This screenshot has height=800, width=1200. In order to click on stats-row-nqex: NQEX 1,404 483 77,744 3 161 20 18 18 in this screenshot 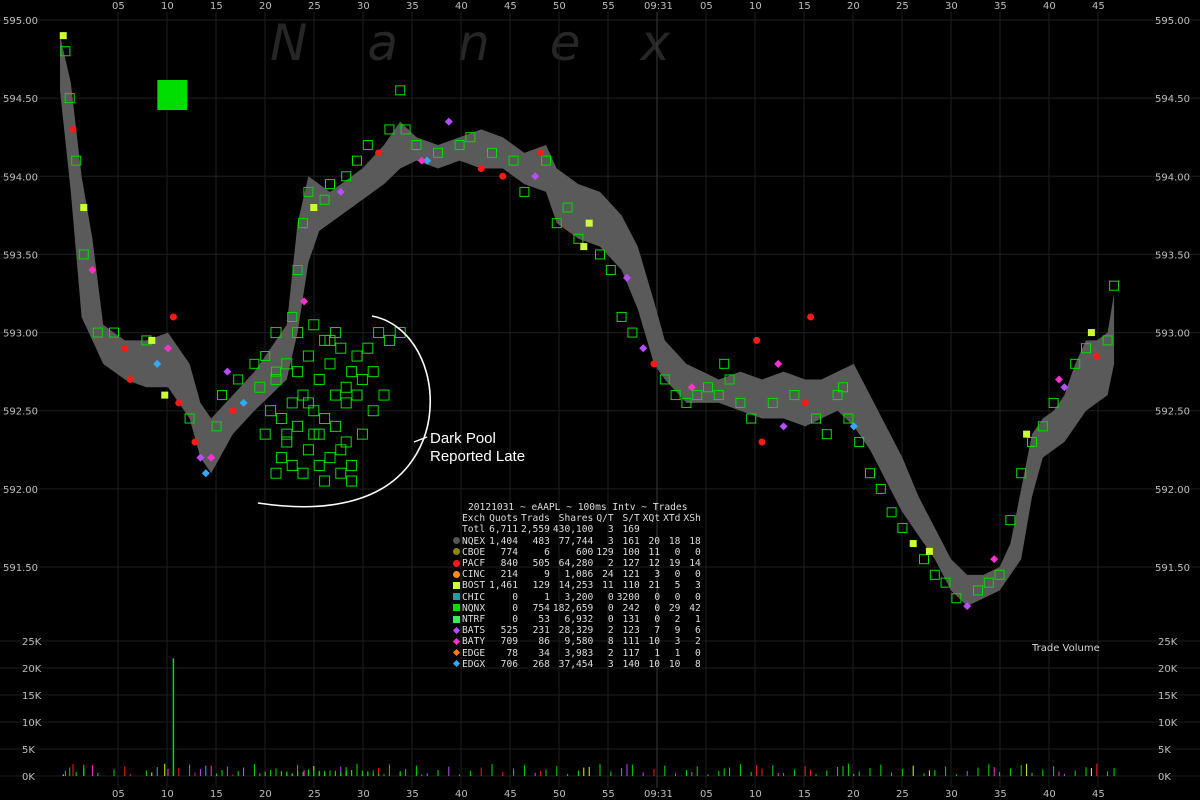, I will do `click(577, 541)`.